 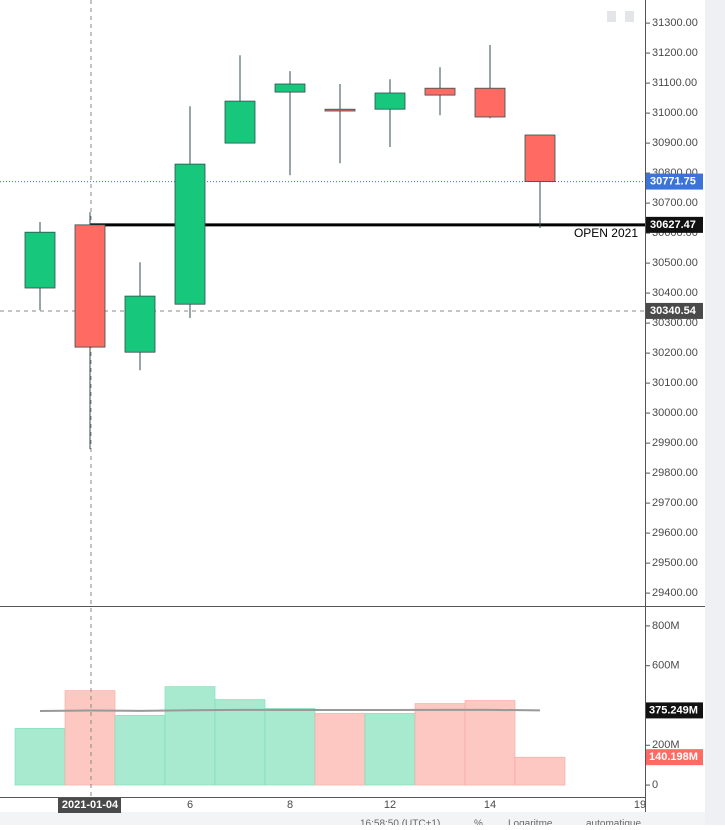 I want to click on y-tick-label: 29500.00, so click(x=675, y=563).